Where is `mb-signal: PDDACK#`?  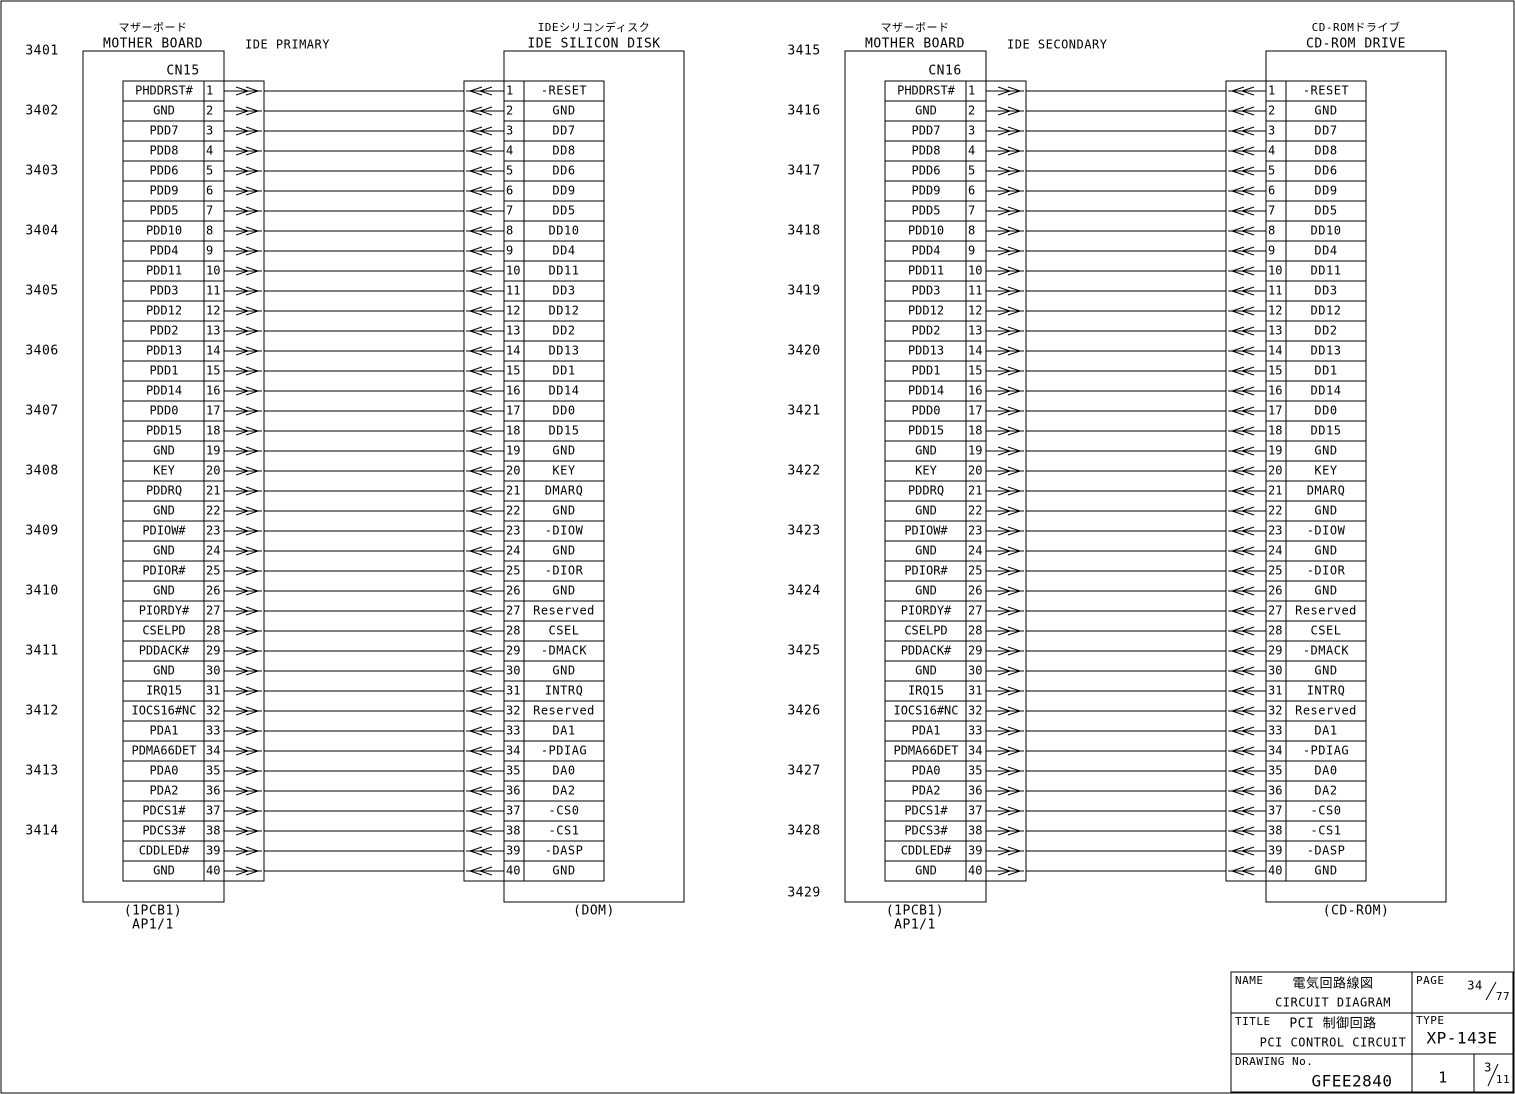 mb-signal: PDDACK# is located at coordinates (164, 651).